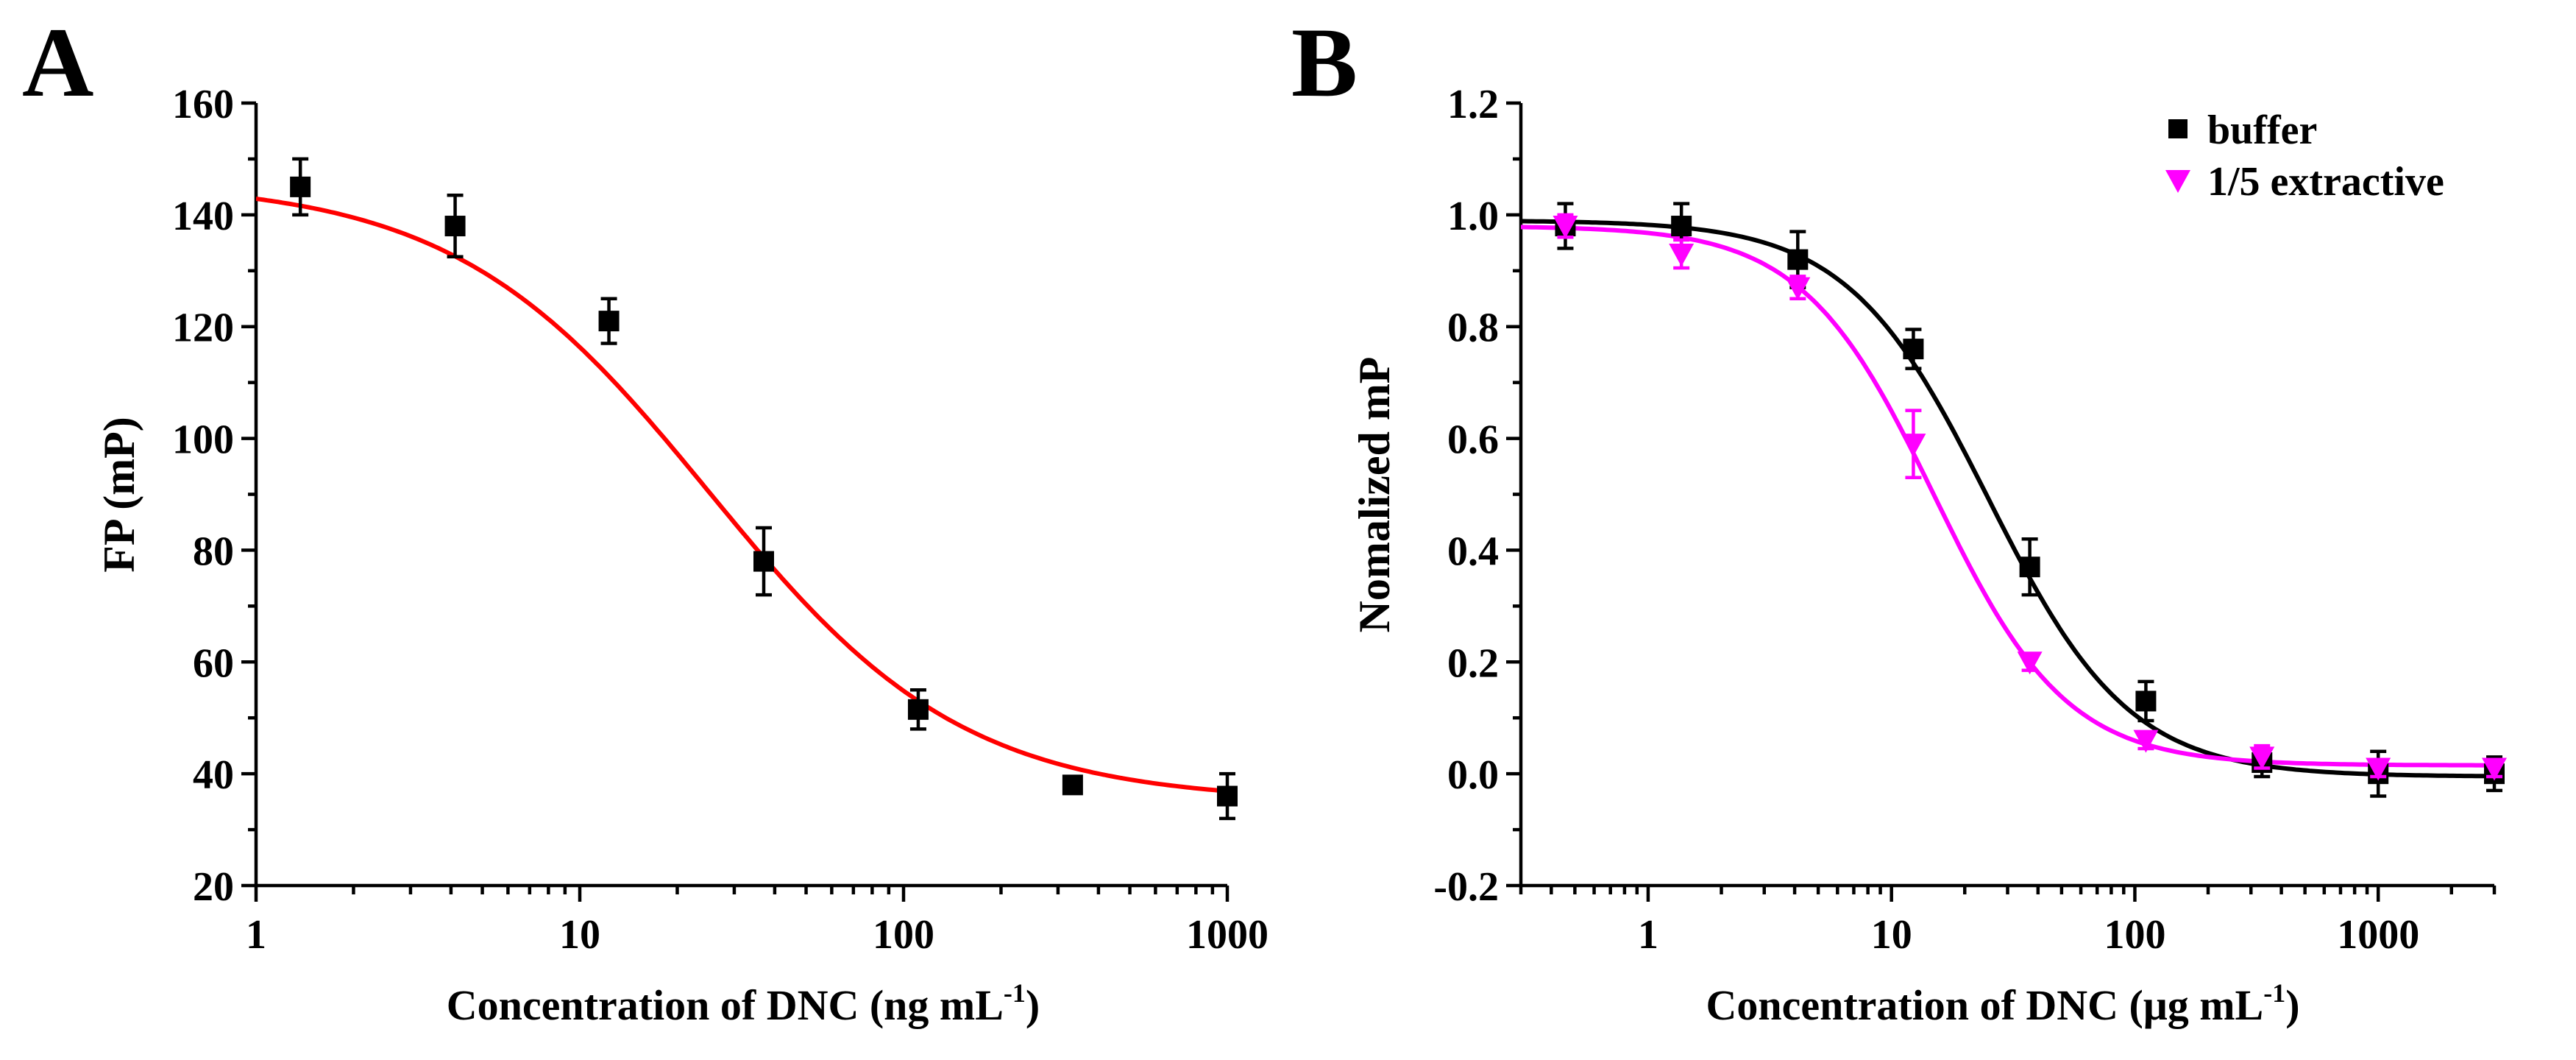  I want to click on y-tick-label: 0.2, so click(1473, 663).